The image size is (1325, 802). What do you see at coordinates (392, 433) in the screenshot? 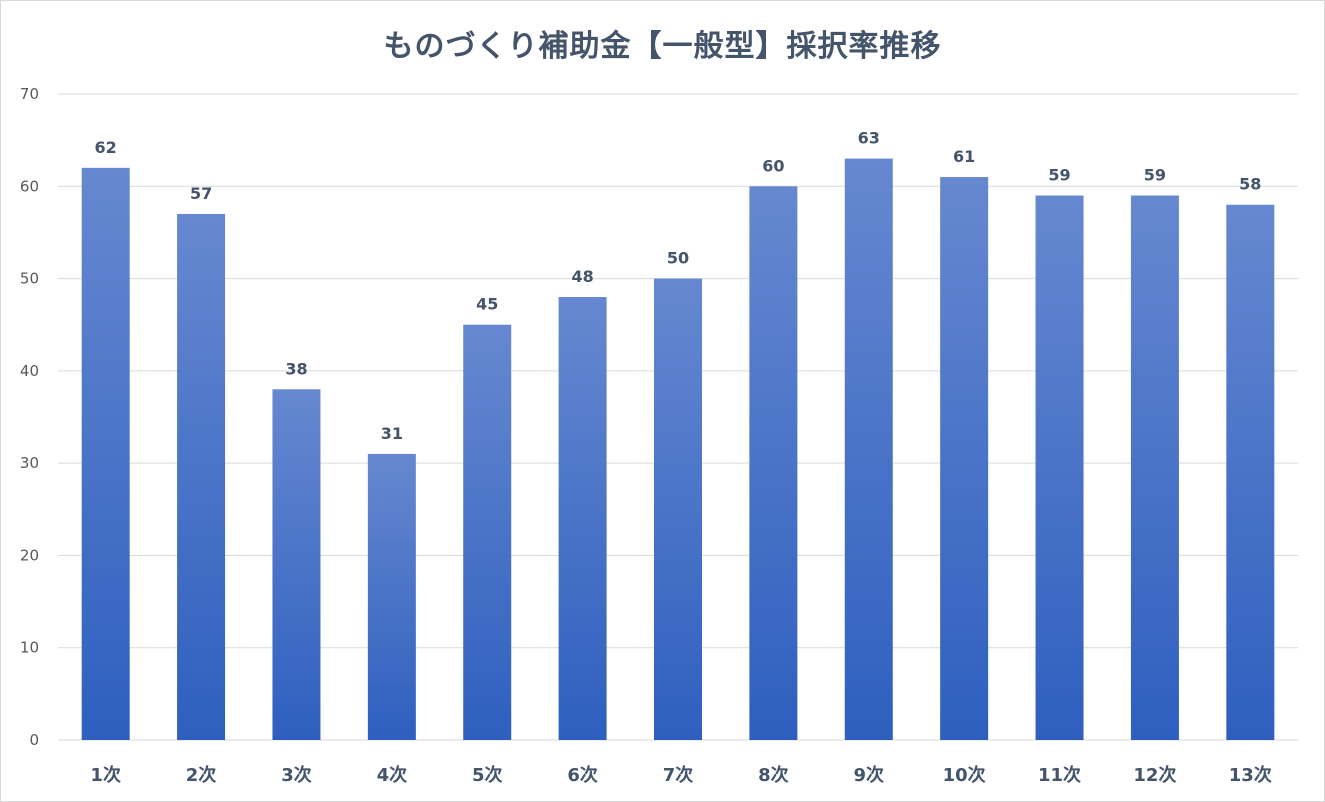
I see `data-label: 31` at bounding box center [392, 433].